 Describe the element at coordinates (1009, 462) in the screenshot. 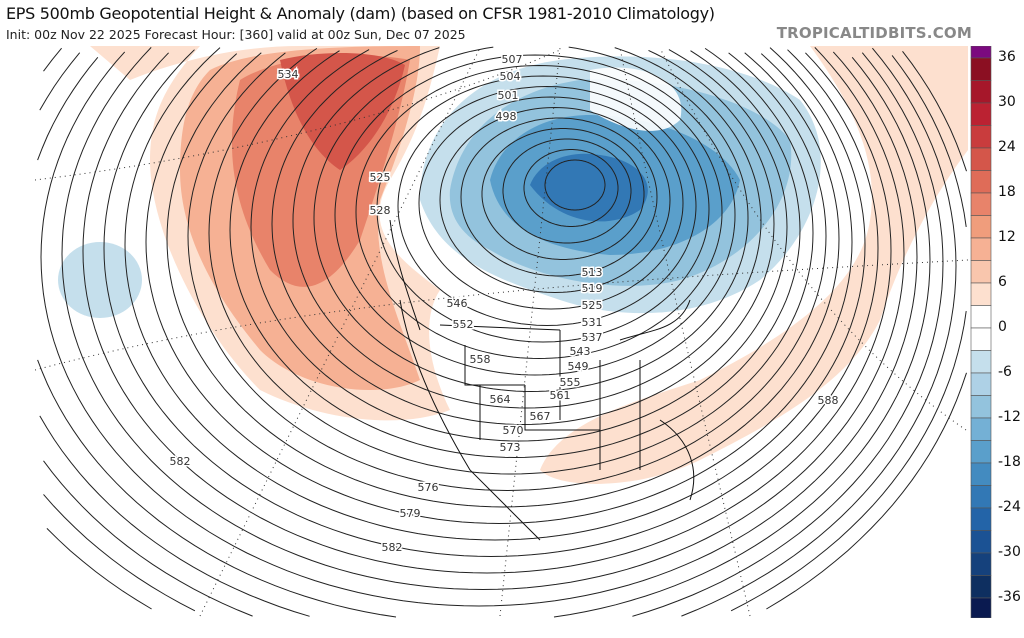

I see `colorbar-tick-label: -18` at that location.